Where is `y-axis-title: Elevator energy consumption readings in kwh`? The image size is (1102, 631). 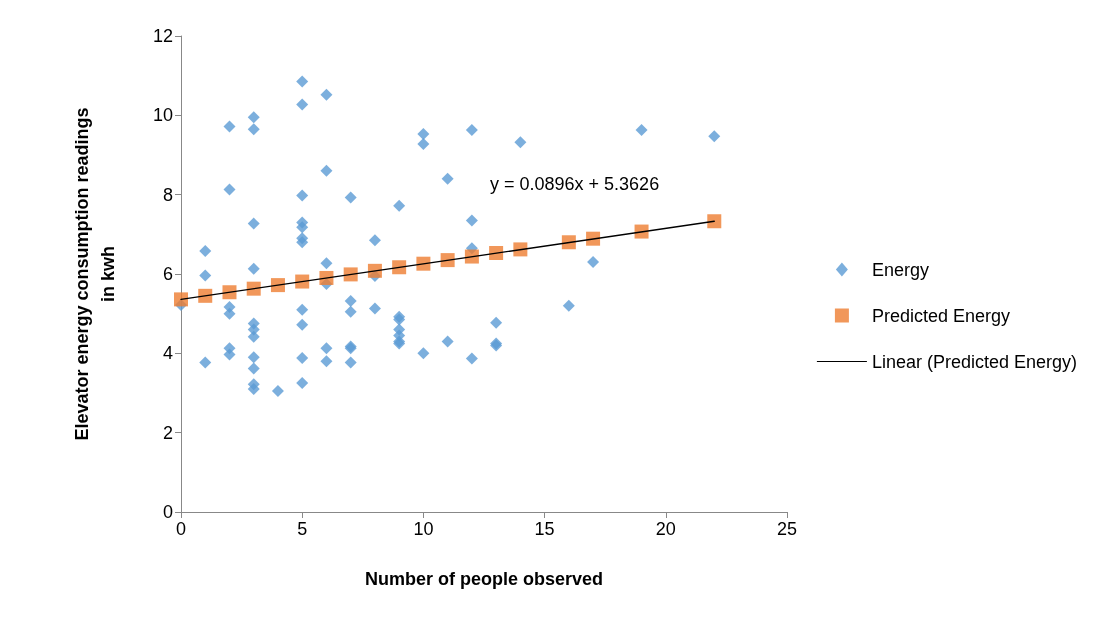 y-axis-title: Elevator energy consumption readings in kwh is located at coordinates (95, 274).